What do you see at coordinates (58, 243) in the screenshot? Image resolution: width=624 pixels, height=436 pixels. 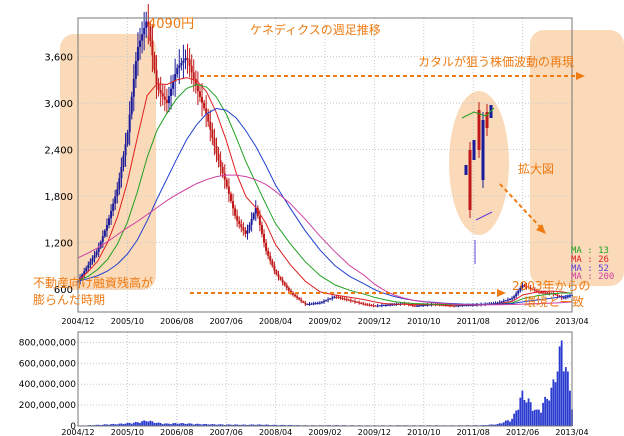 I see `price-tick-label: 1,200` at bounding box center [58, 243].